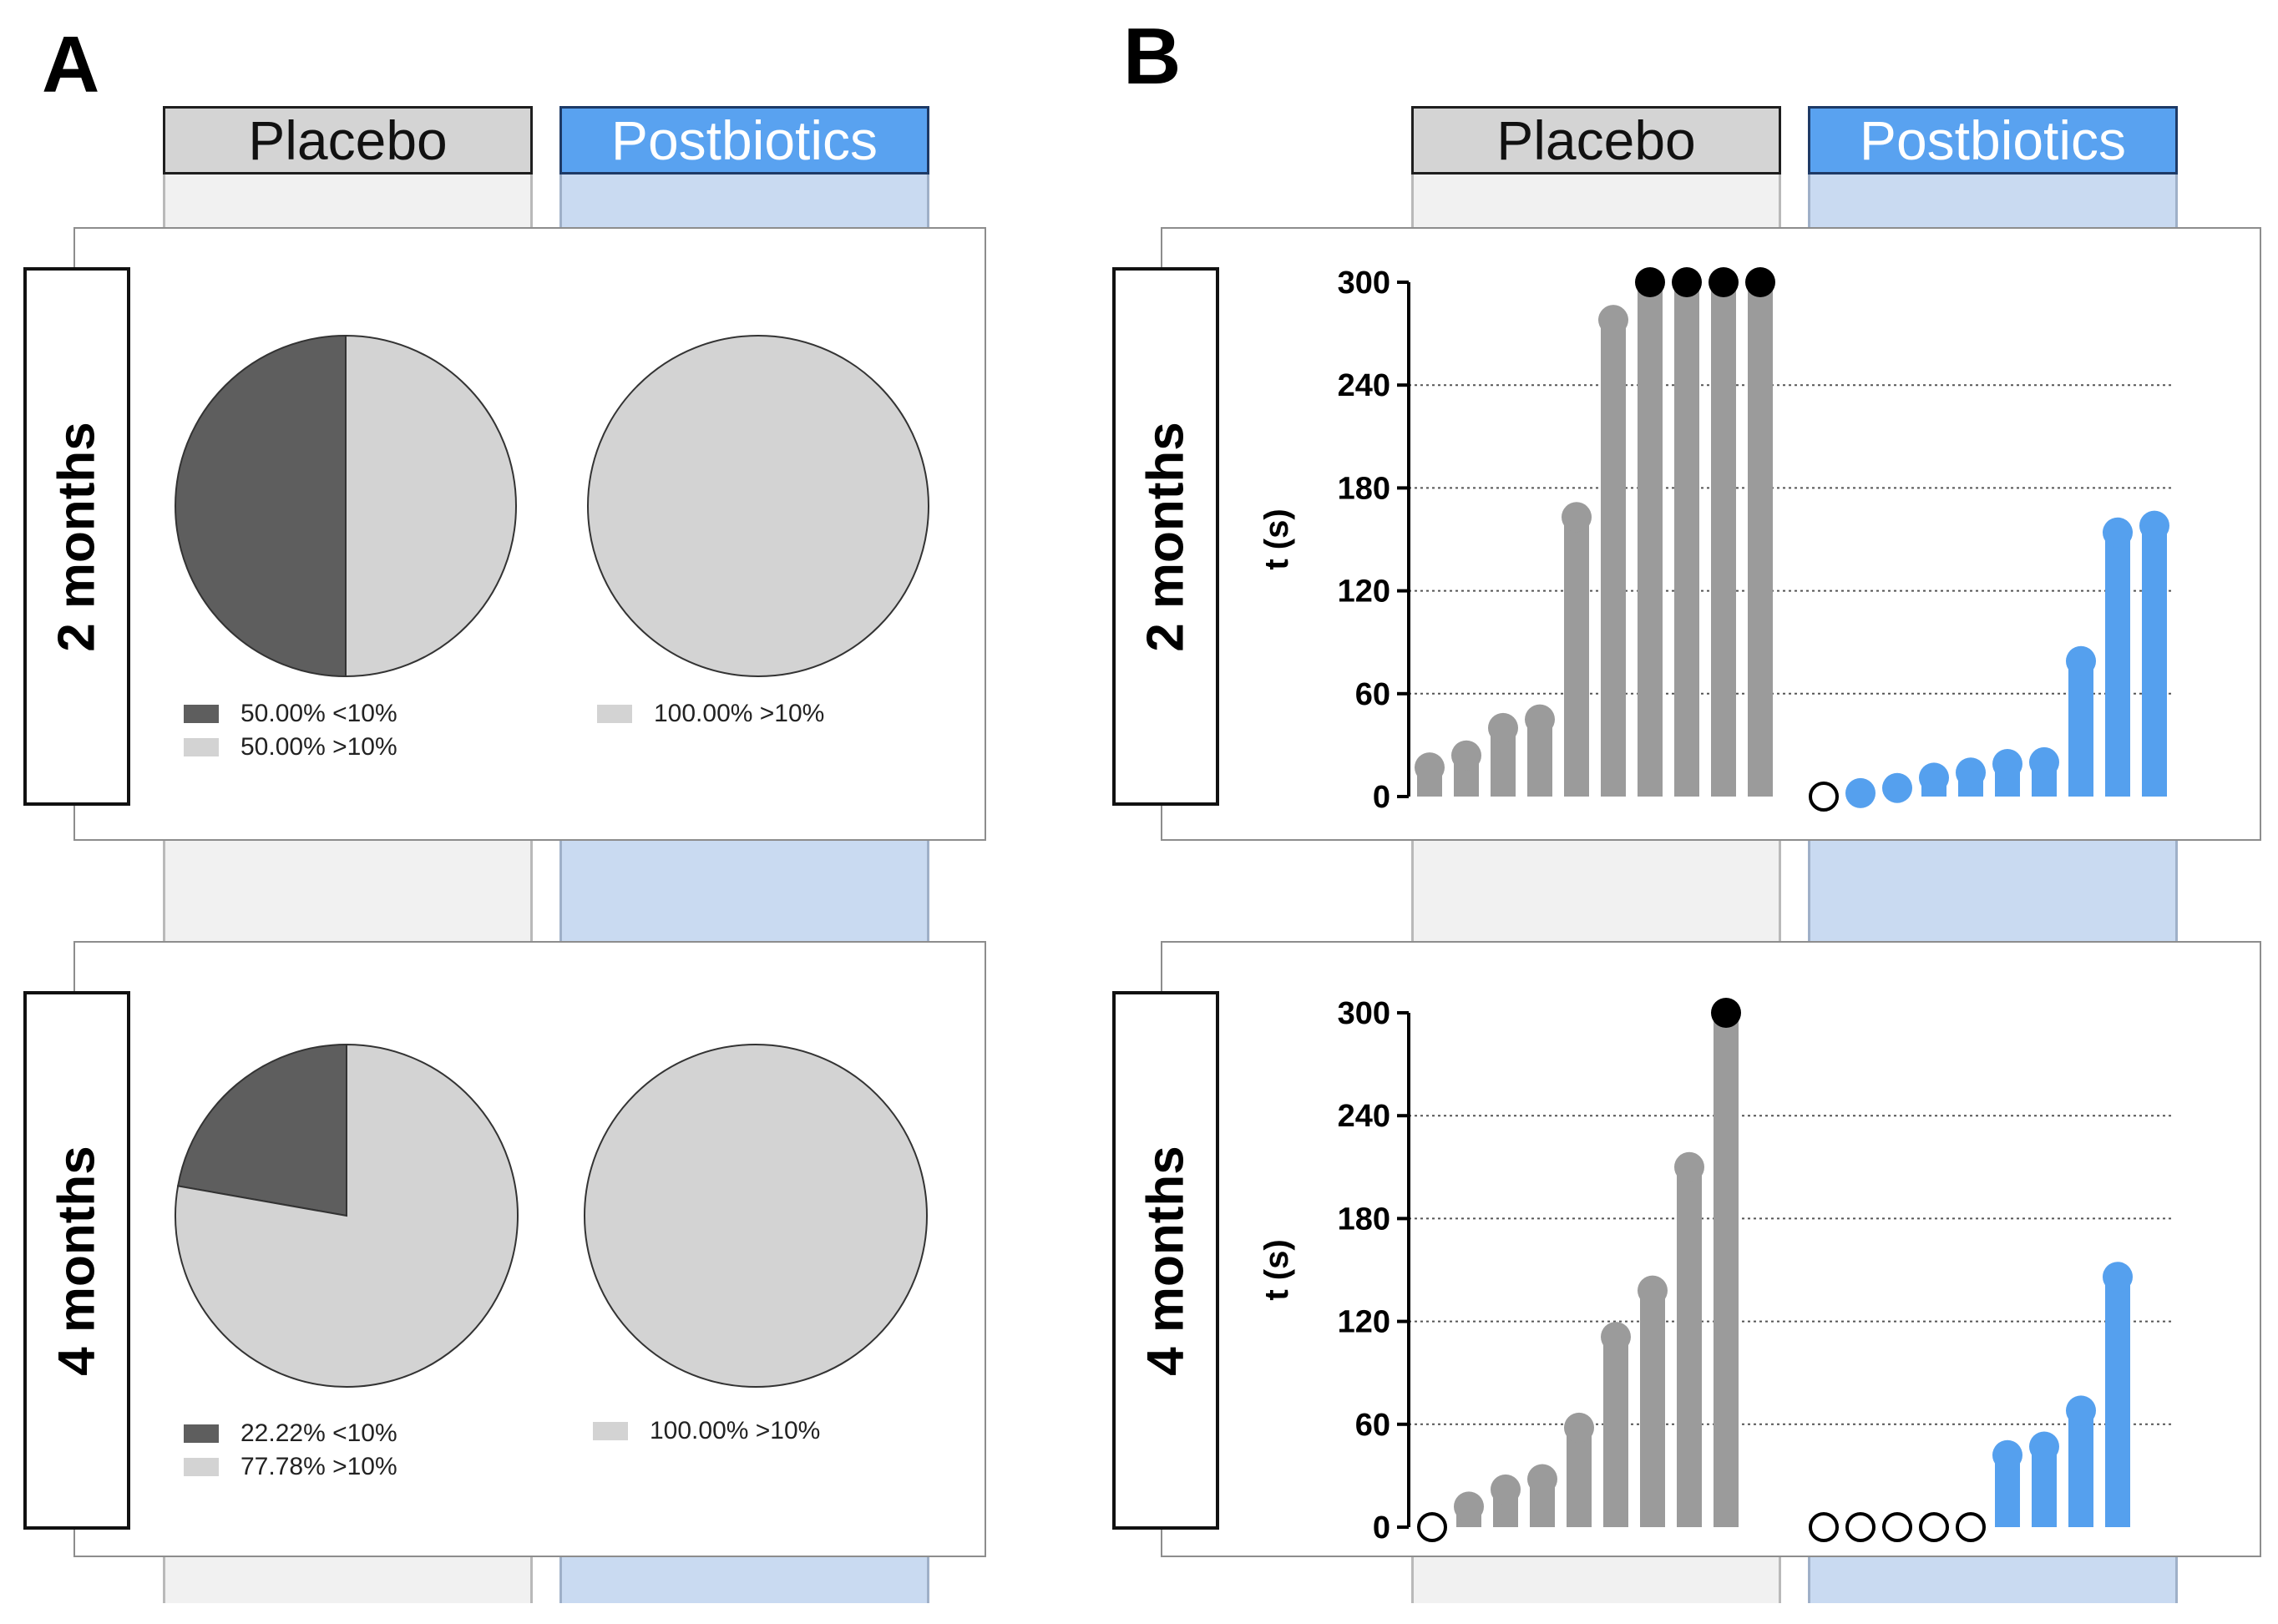 The height and width of the screenshot is (1624, 2278). Describe the element at coordinates (1993, 140) in the screenshot. I see `postbiotics-header-b: Postbiotics` at that location.